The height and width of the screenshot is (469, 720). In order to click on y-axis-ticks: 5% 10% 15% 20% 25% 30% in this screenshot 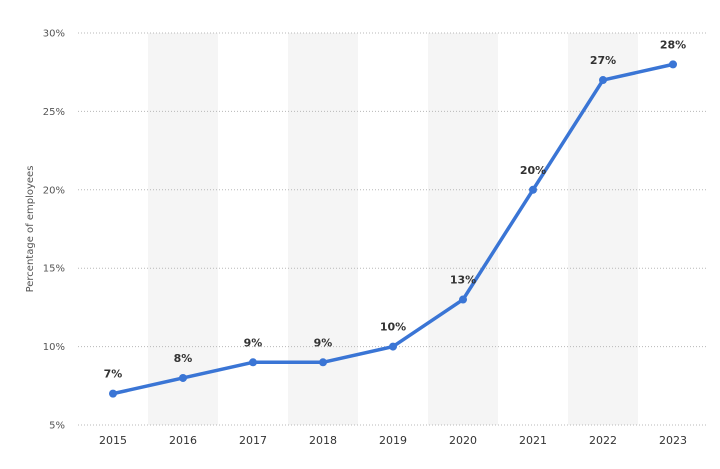, I will do `click(54, 230)`.